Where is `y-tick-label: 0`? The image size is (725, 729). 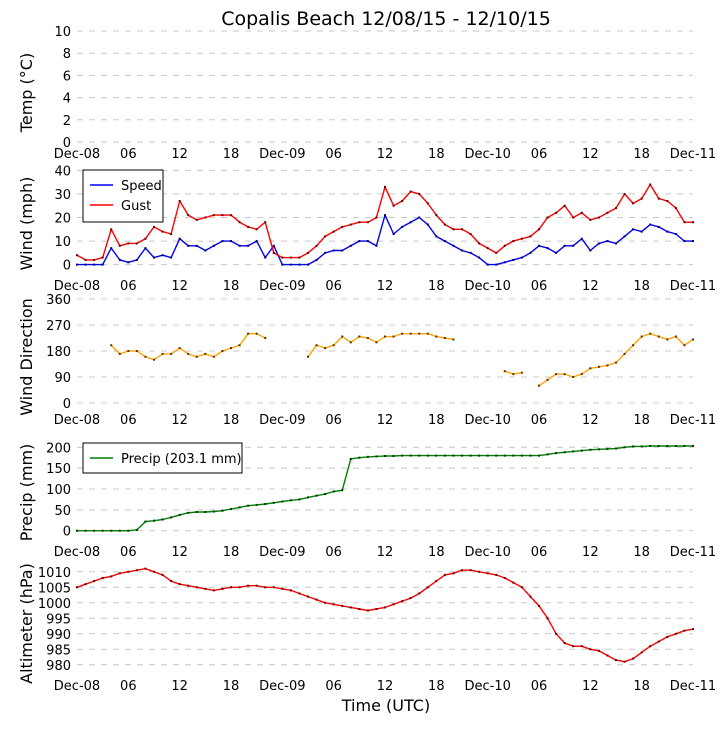 y-tick-label: 0 is located at coordinates (67, 404).